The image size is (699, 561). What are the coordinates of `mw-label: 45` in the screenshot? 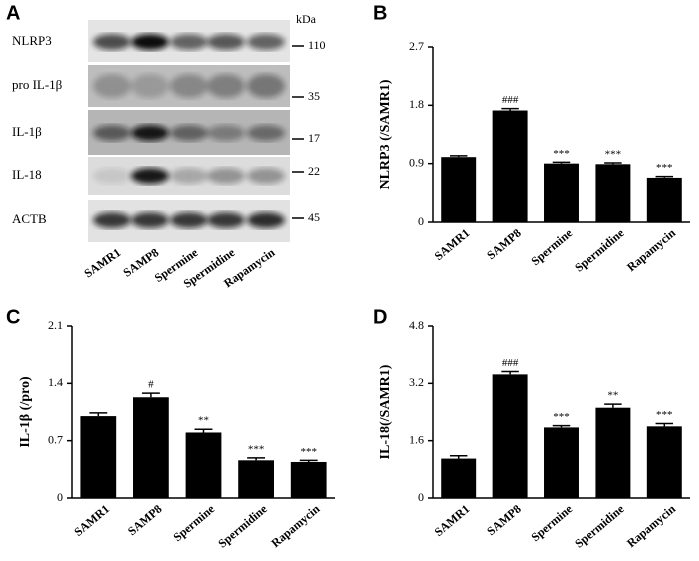 It's located at (314, 217).